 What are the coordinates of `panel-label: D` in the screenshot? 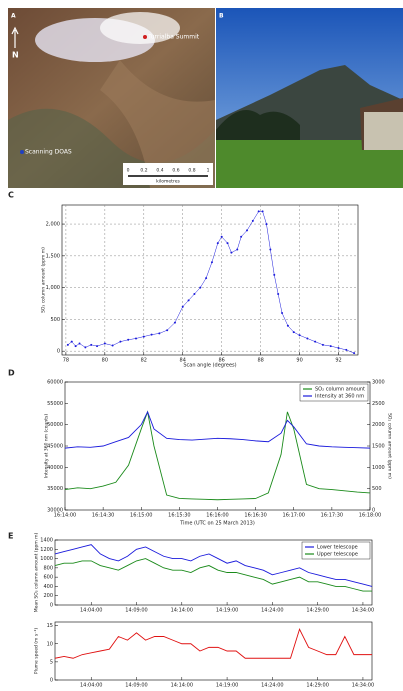 It's located at (11, 373).